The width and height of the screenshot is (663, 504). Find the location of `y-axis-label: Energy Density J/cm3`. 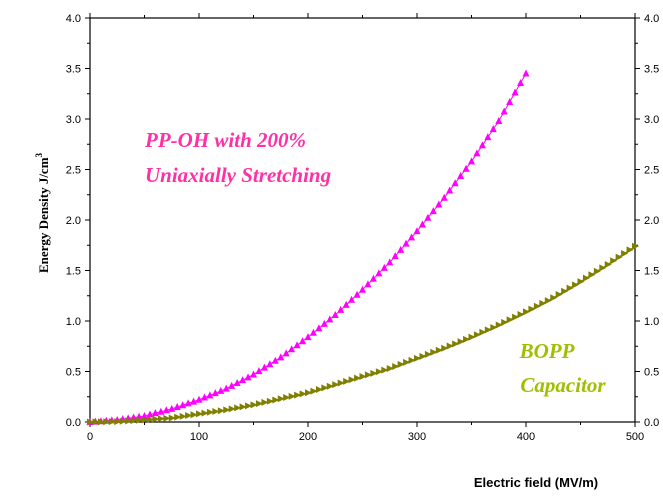

y-axis-label: Energy Density J/cm3 is located at coordinates (42, 212).